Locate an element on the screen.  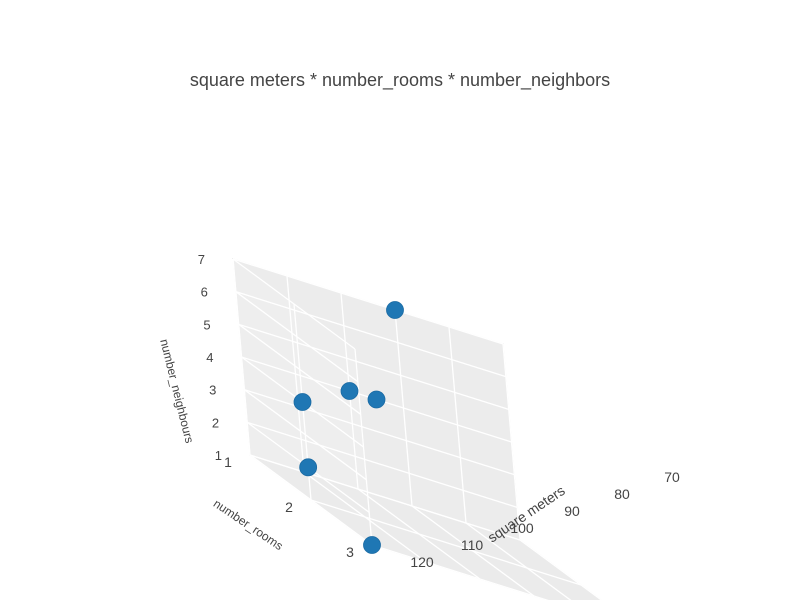
x-tick-label: 70 is located at coordinates (672, 477).